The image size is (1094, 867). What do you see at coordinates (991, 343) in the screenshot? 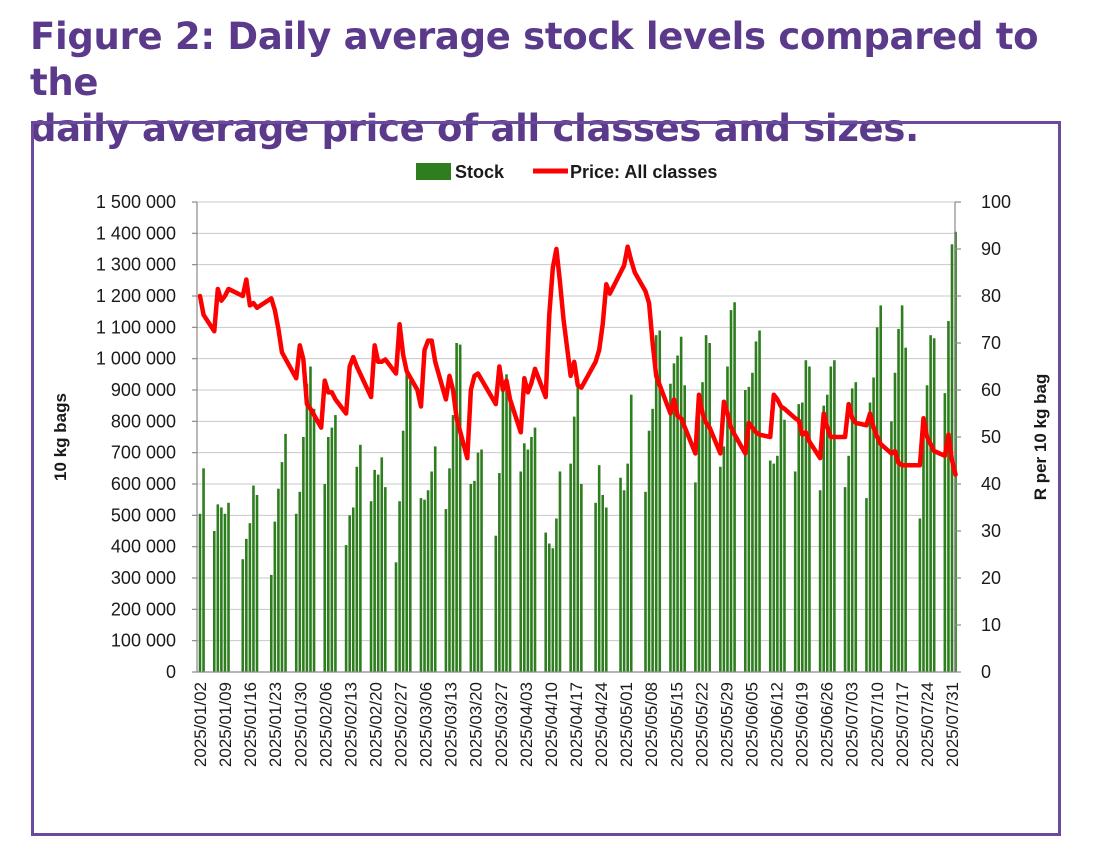
I see `right-axis-tick-label: 70` at bounding box center [991, 343].